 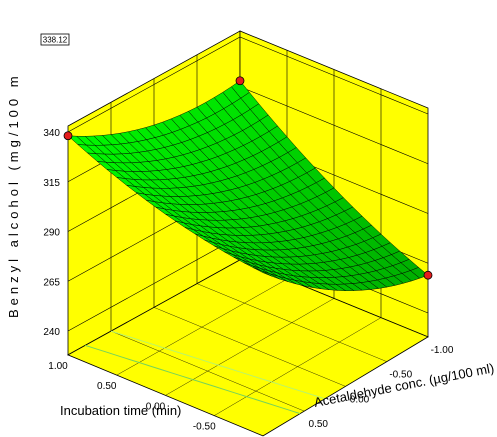 I want to click on x-tick-label: 0.00, so click(x=360, y=399).